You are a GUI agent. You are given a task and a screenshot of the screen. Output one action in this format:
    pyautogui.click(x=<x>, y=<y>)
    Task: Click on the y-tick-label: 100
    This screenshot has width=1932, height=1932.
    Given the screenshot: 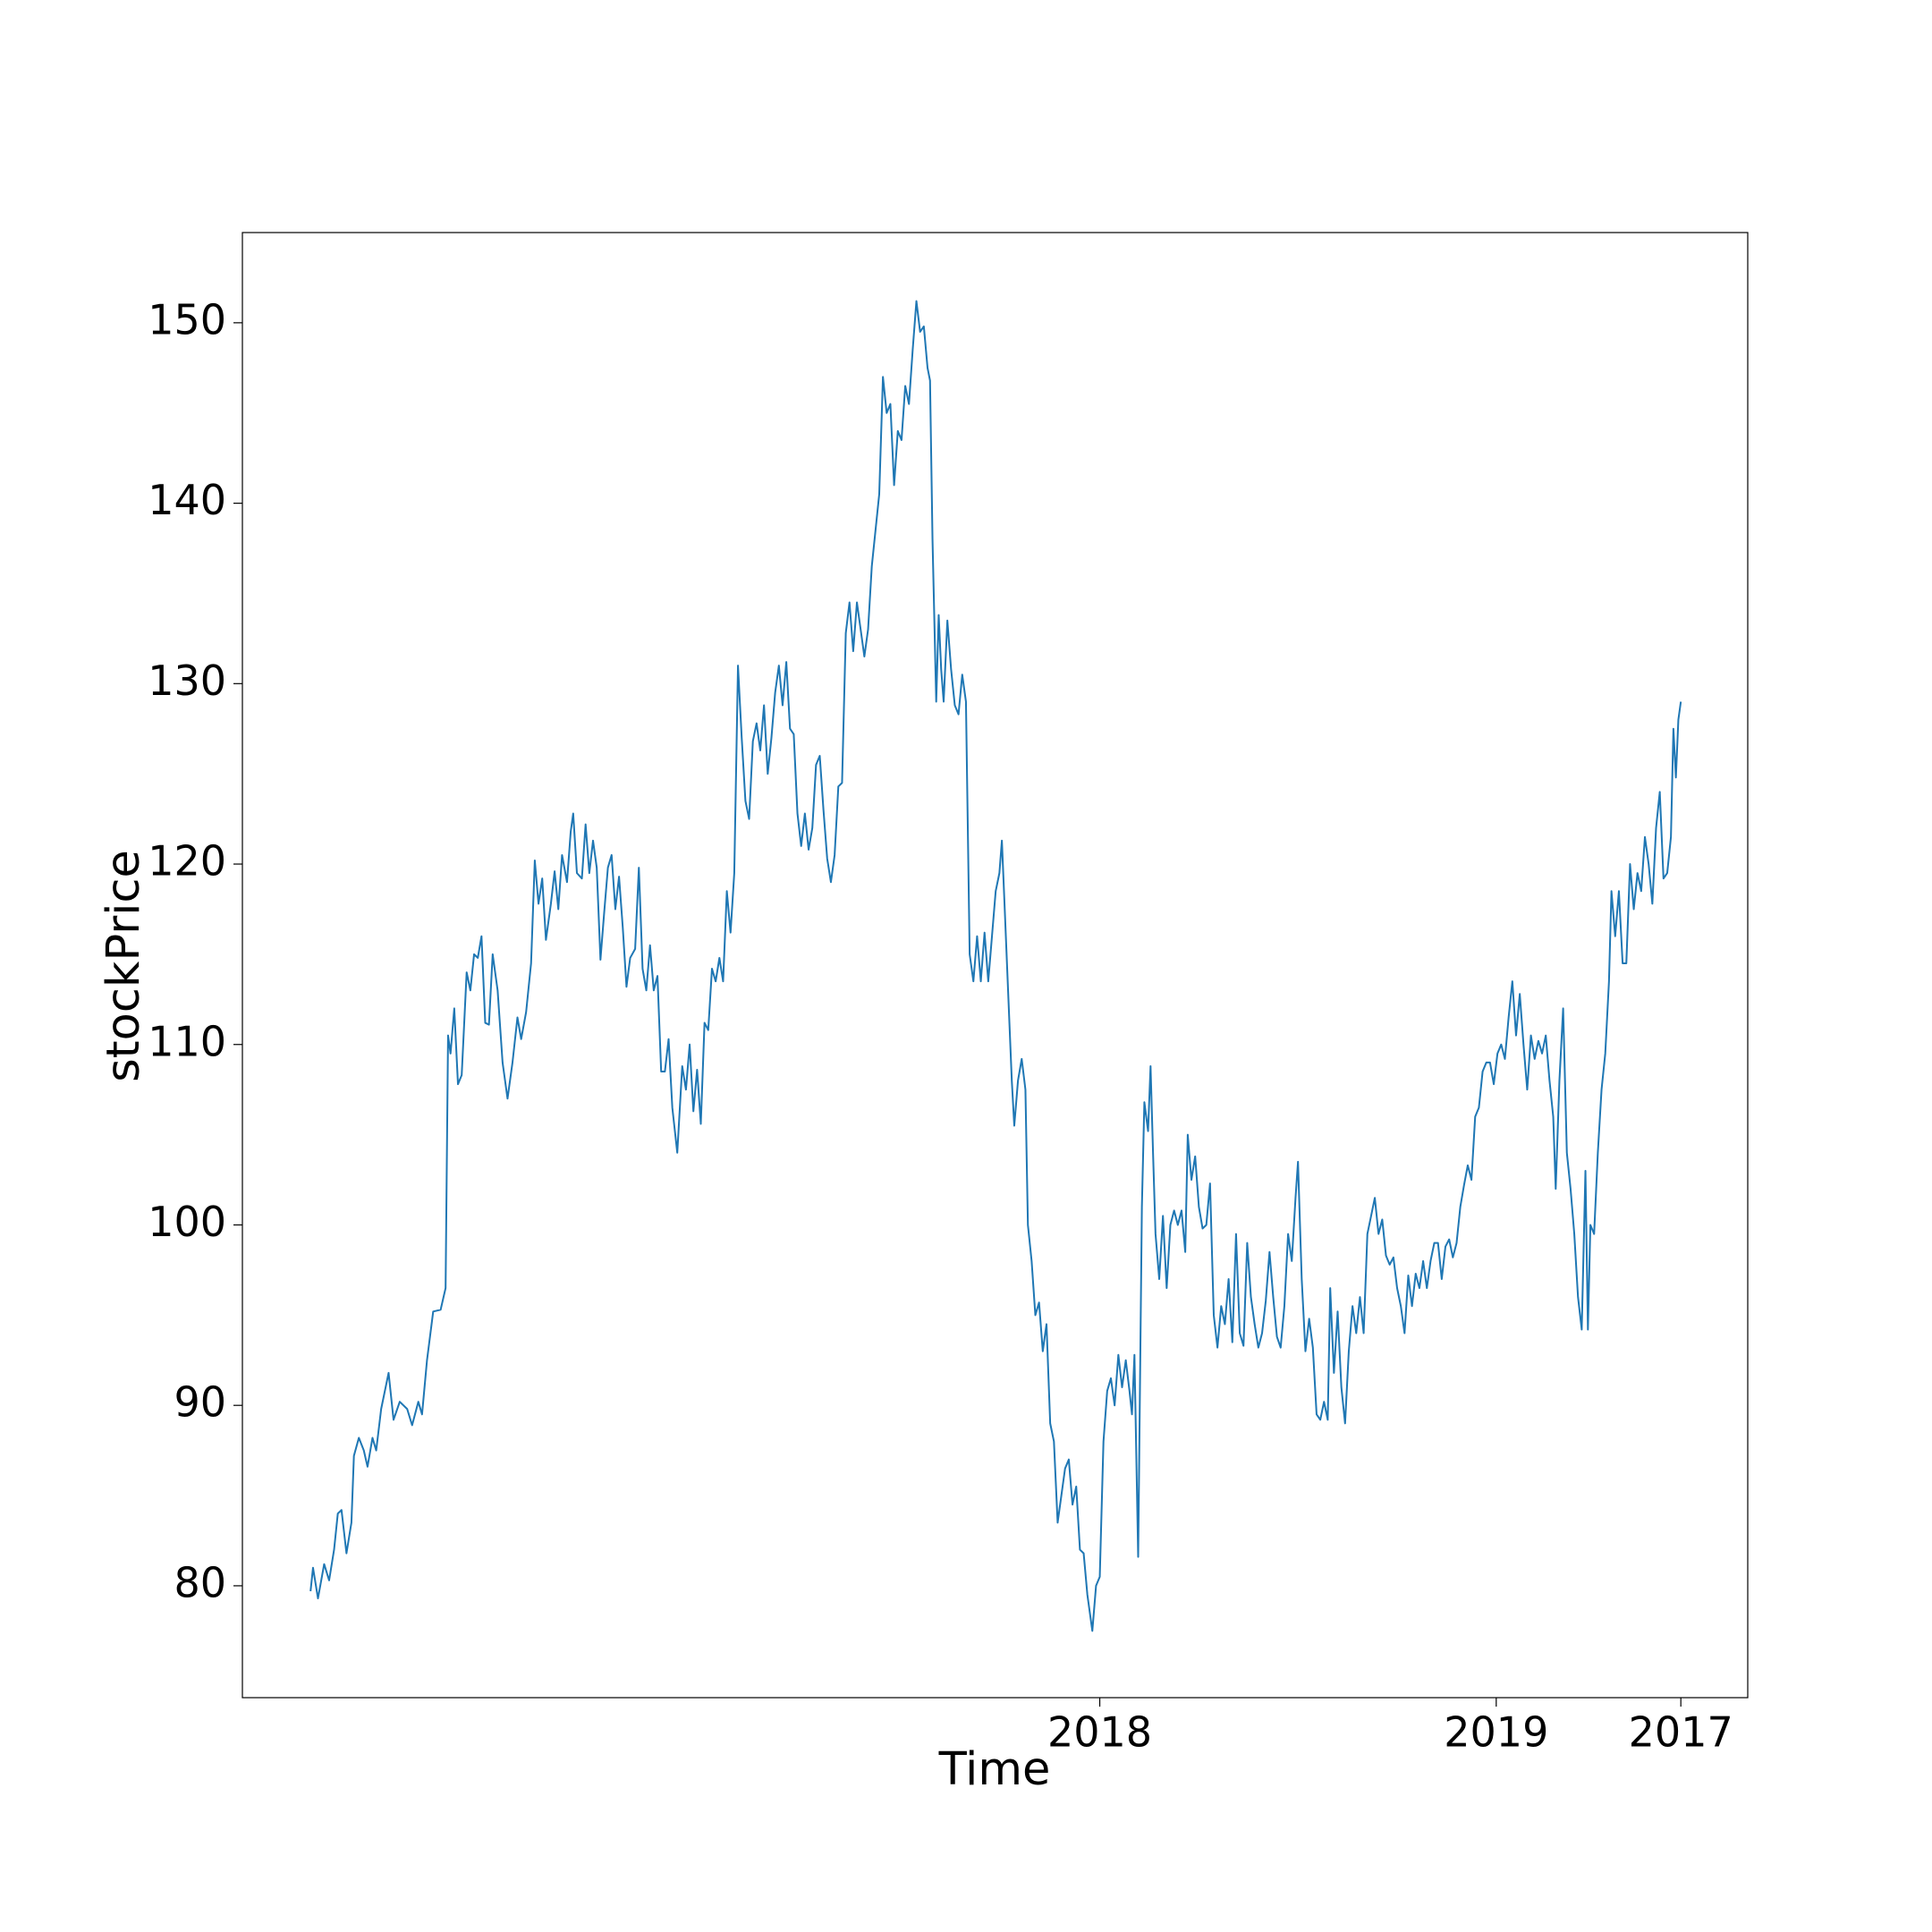 What is the action you would take?
    pyautogui.click(x=187, y=1222)
    